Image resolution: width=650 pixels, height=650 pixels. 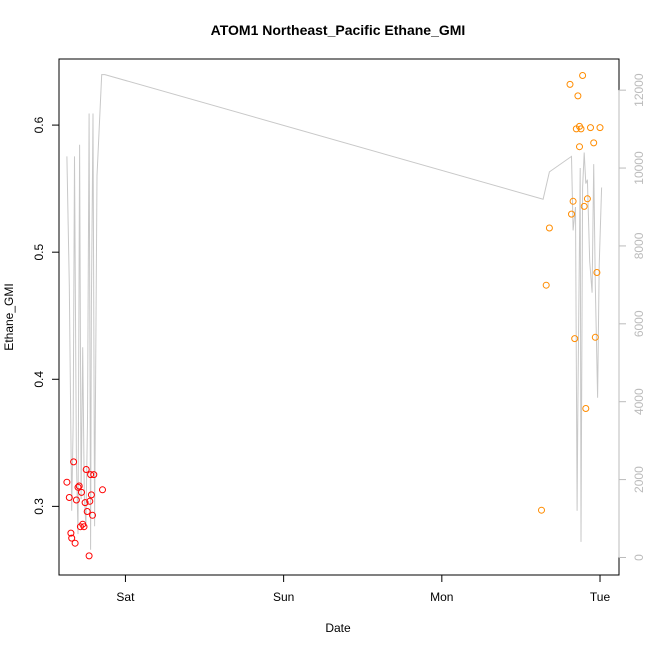 What do you see at coordinates (338, 628) in the screenshot?
I see `x-axis-title: Date` at bounding box center [338, 628].